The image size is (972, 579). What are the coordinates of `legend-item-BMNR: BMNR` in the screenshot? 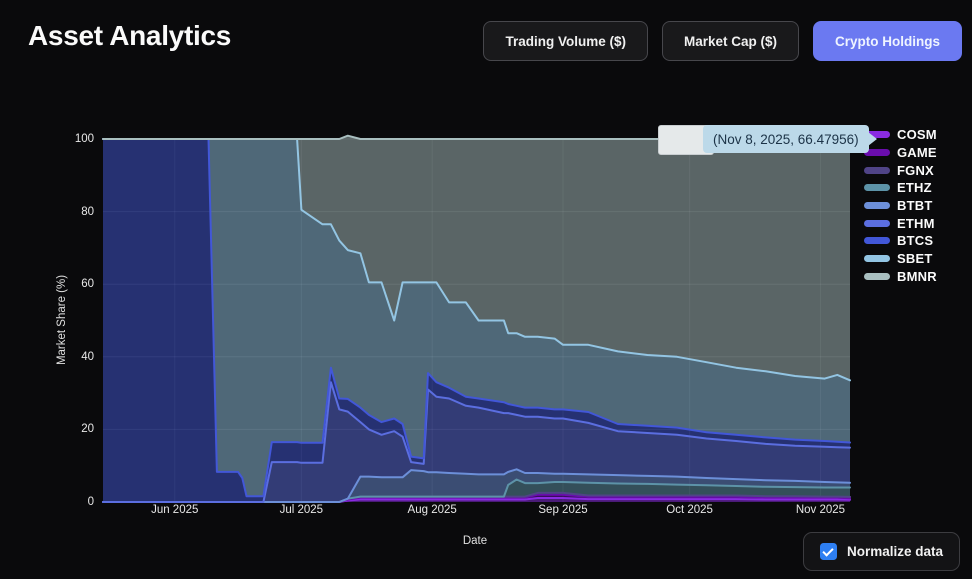 It's located at (900, 277).